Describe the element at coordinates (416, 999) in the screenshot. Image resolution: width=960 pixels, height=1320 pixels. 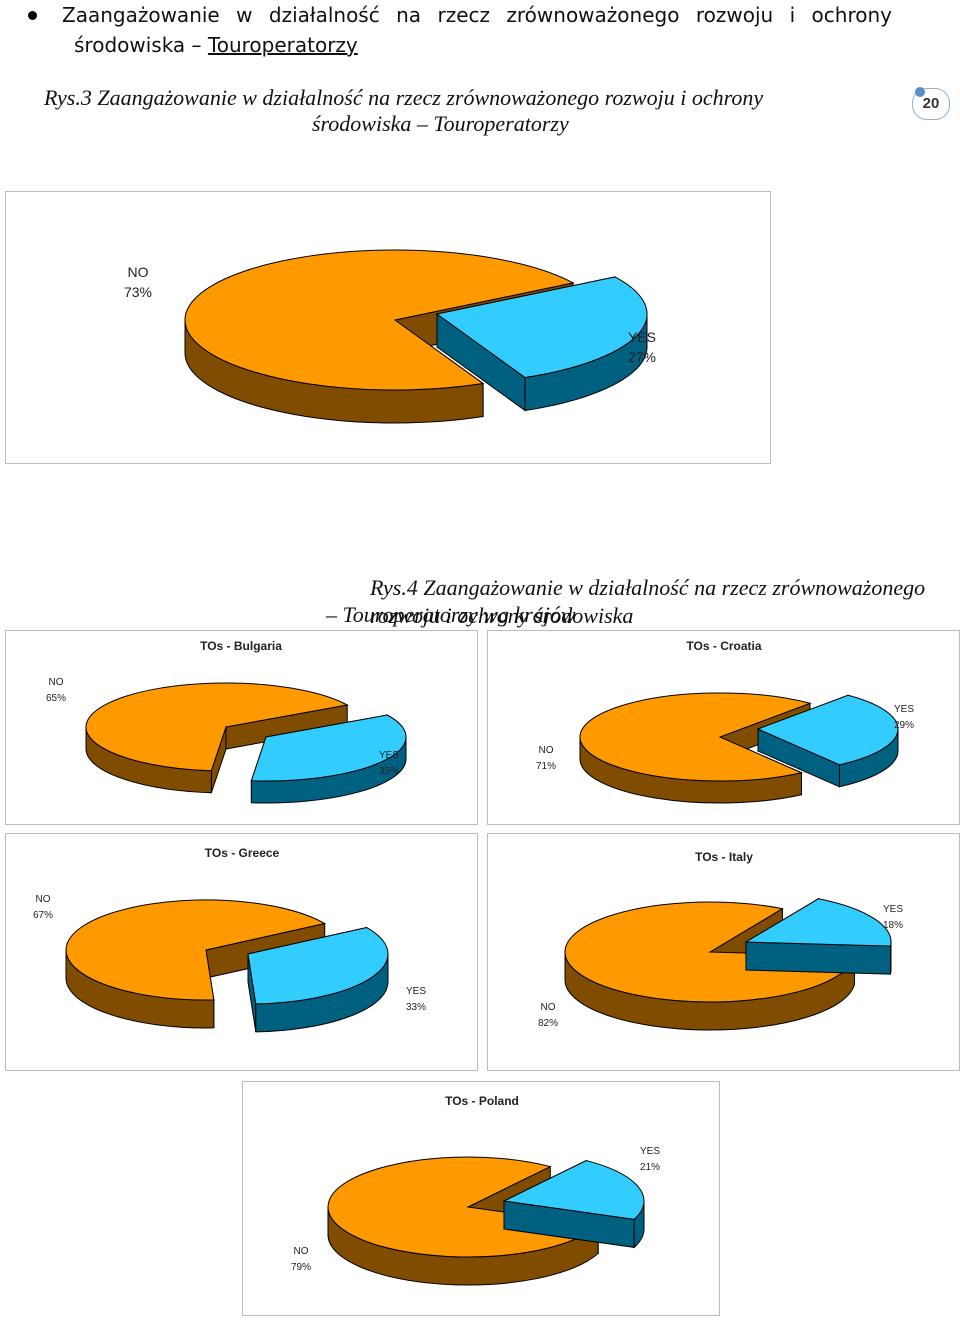
I see `data-label-yes: YES 33%` at that location.